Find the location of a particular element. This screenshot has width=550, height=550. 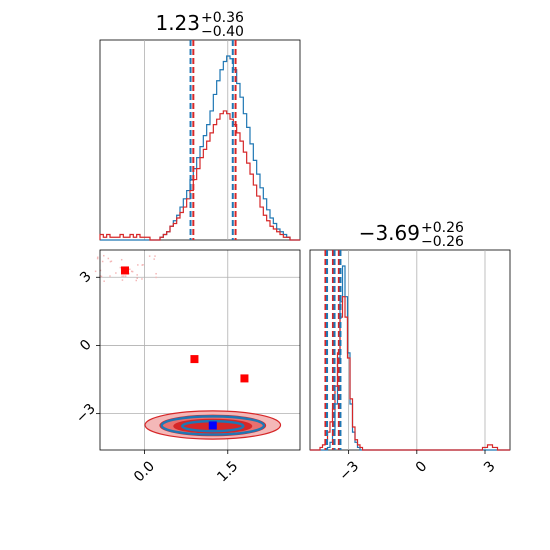

marginal-y-title-sup: +0.26 is located at coordinates (442, 228).